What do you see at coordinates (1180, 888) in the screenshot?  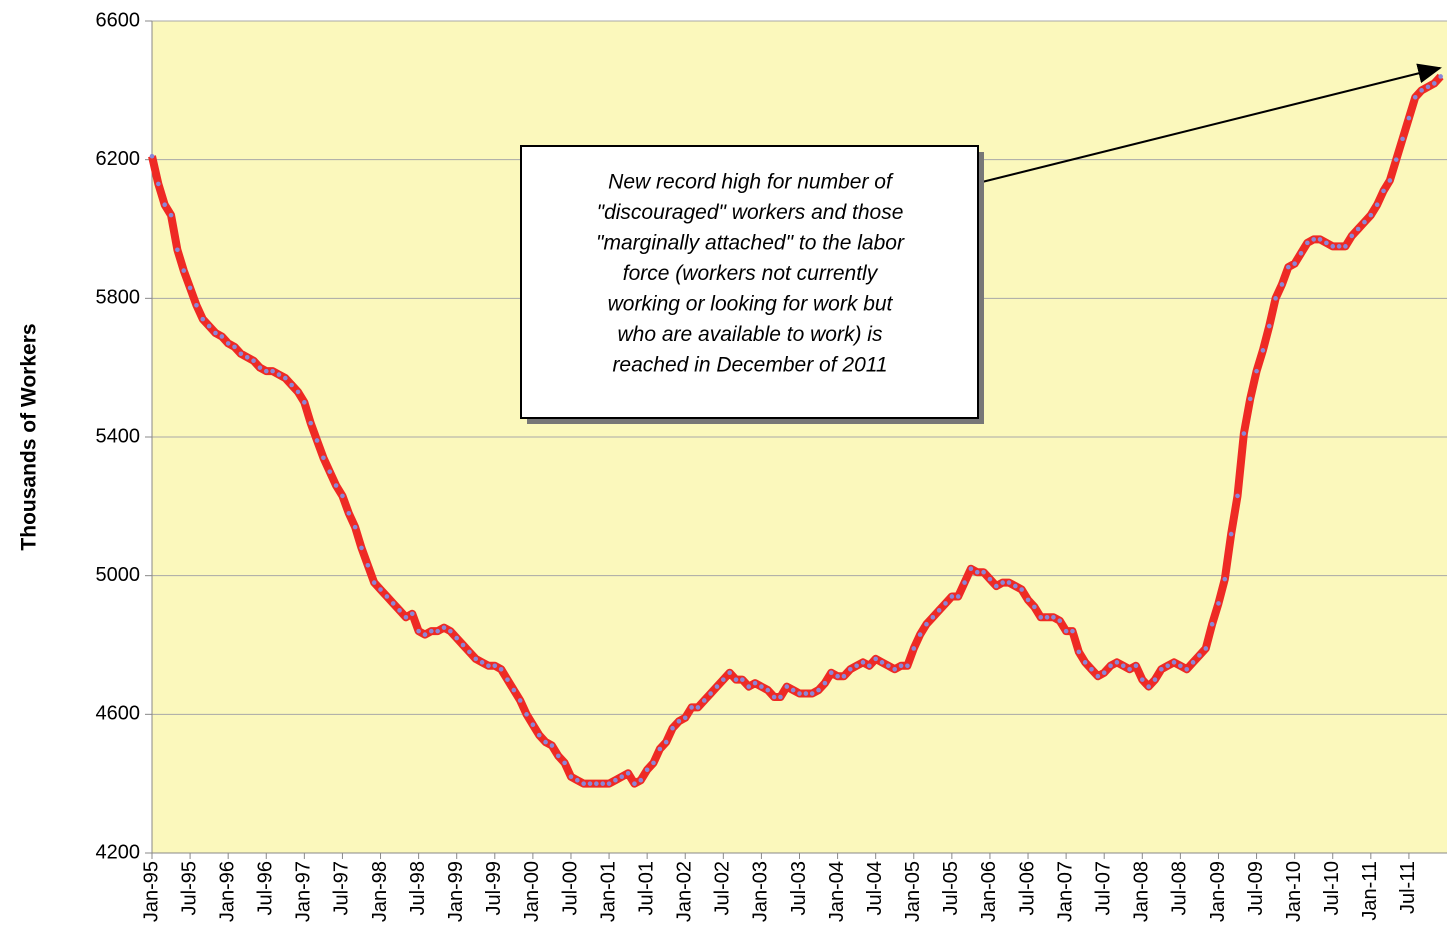 I see `x-tick-label: Jul-08` at bounding box center [1180, 888].